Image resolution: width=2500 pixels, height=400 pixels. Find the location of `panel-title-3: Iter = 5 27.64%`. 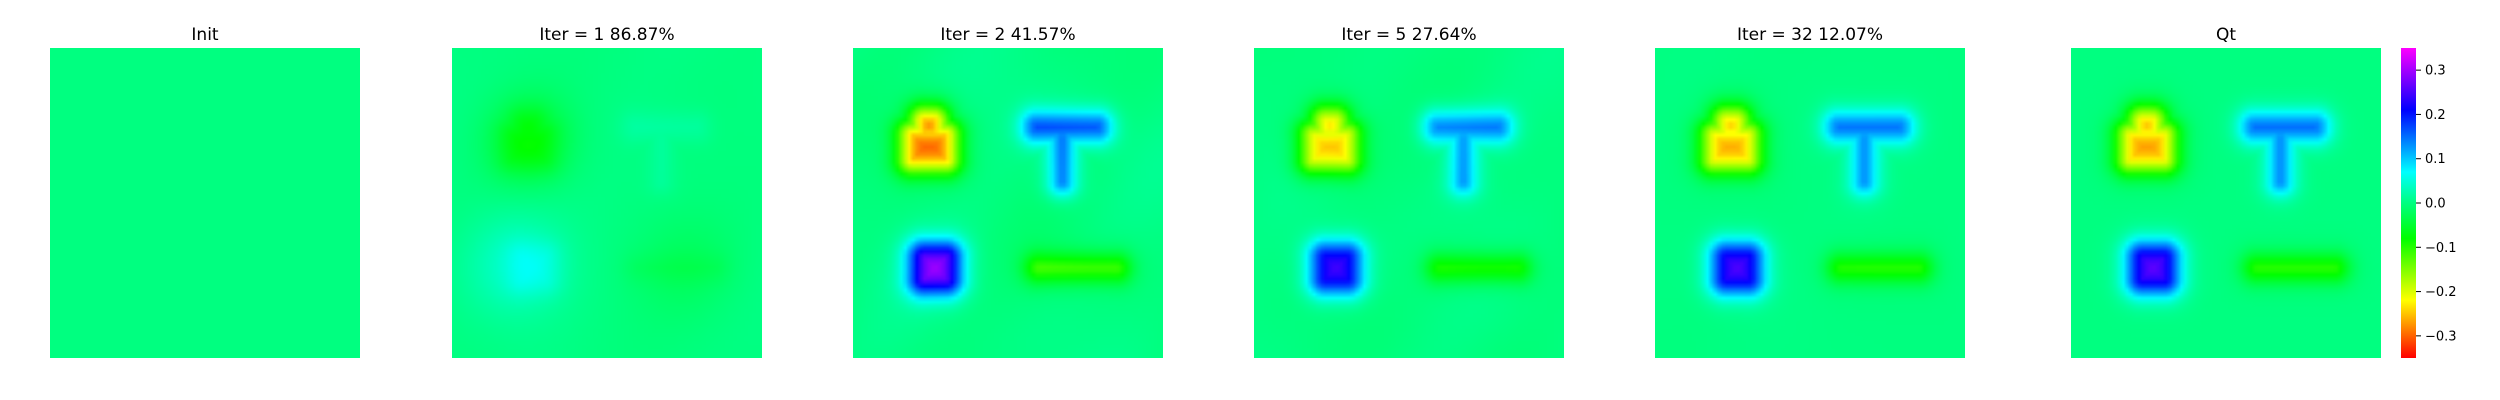

panel-title-3: Iter = 5 27.64% is located at coordinates (1408, 35).